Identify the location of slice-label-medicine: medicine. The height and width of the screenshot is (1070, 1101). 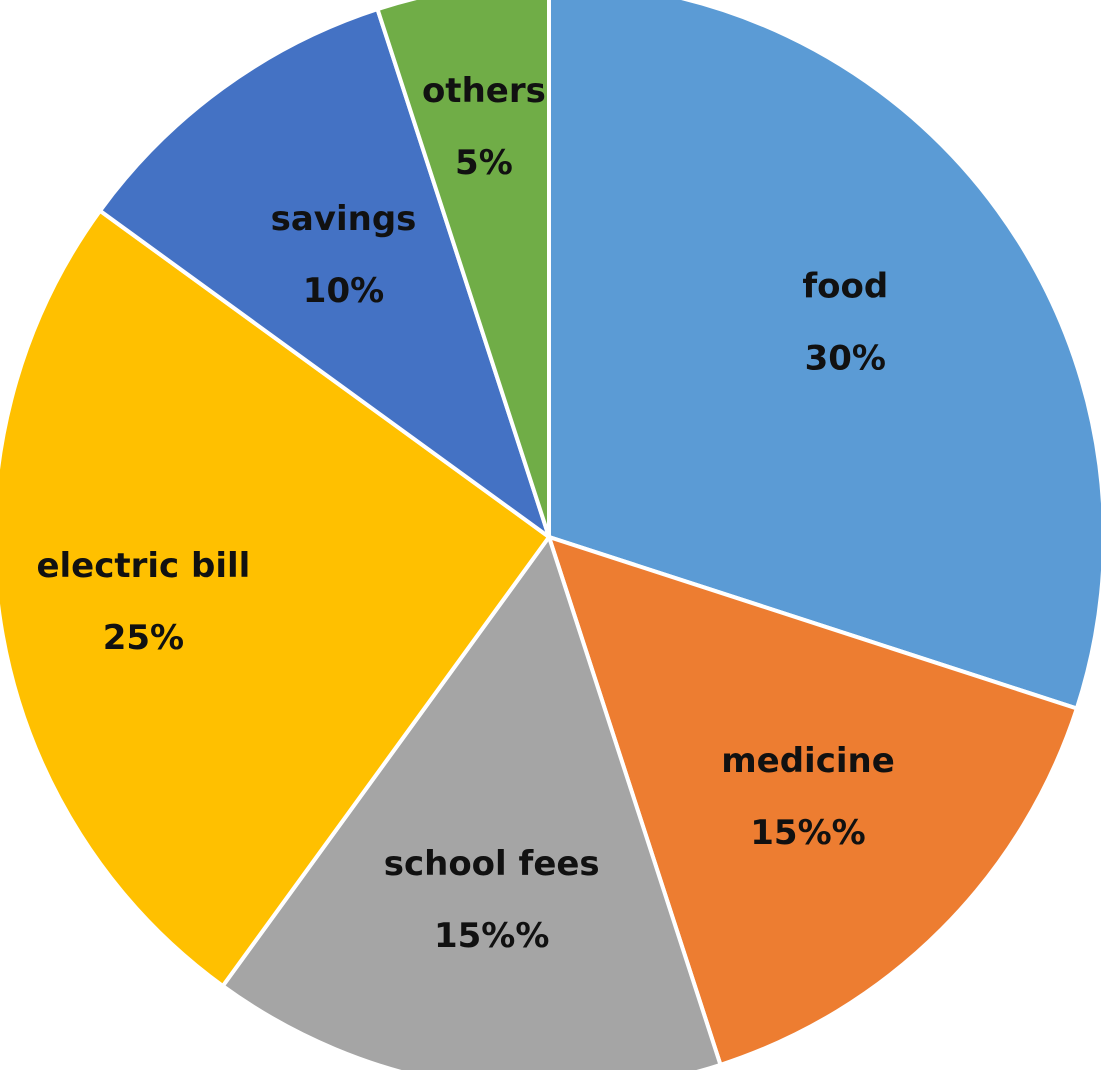
(808, 761).